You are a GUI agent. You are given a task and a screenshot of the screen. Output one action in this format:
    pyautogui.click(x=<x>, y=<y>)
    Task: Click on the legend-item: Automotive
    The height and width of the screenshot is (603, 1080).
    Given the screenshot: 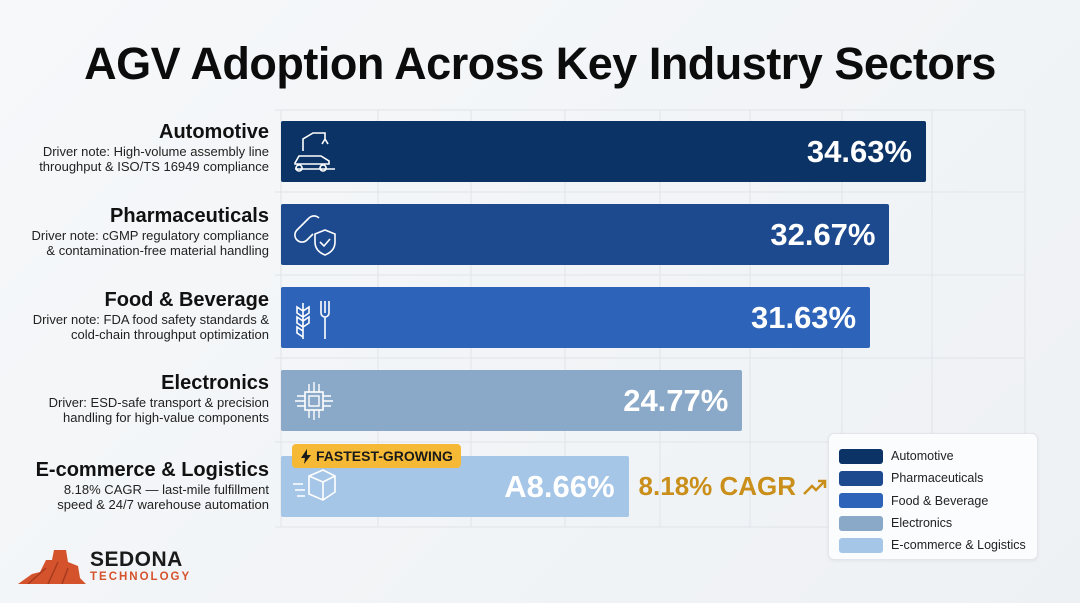 What is the action you would take?
    pyautogui.click(x=938, y=456)
    